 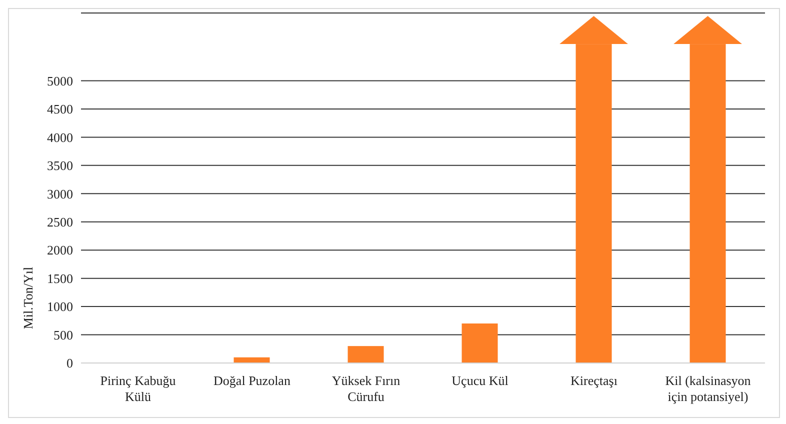 What do you see at coordinates (60, 194) in the screenshot?
I see `y-tick-label: 3000` at bounding box center [60, 194].